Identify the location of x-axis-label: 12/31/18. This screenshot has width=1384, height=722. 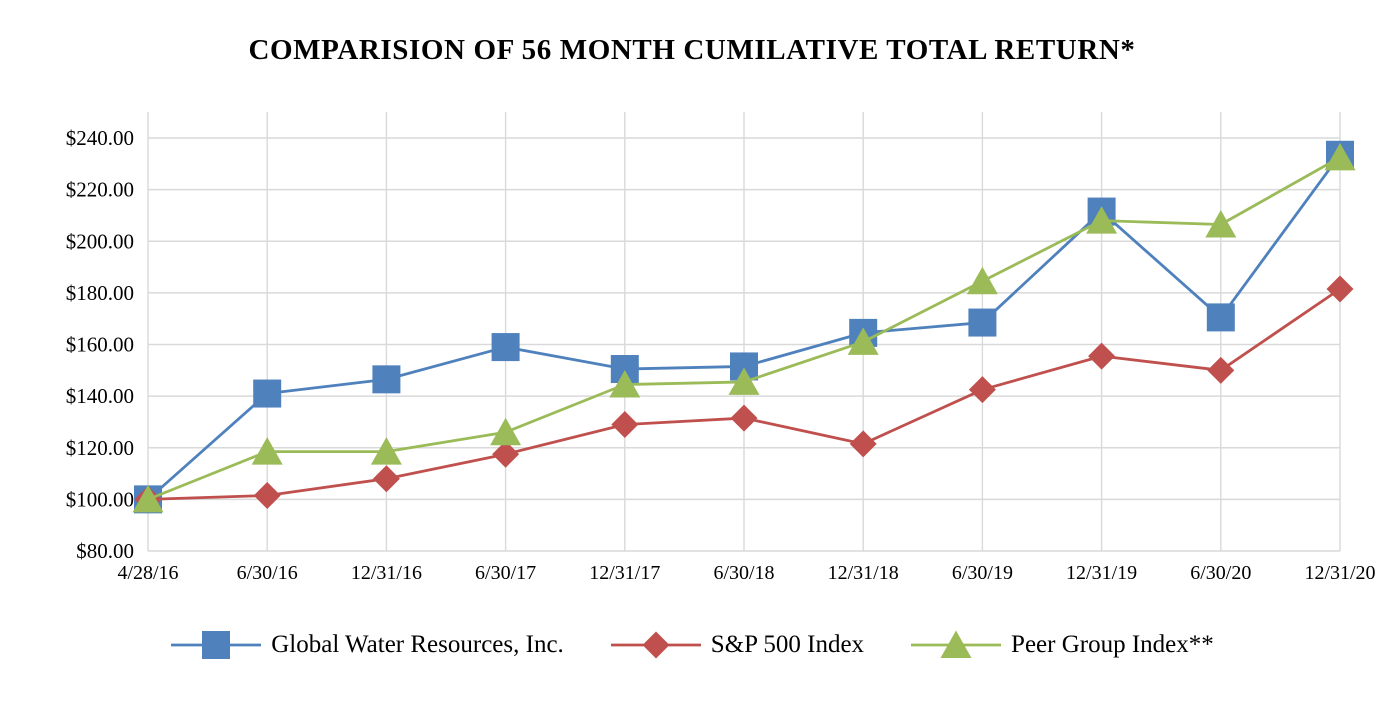
(863, 573).